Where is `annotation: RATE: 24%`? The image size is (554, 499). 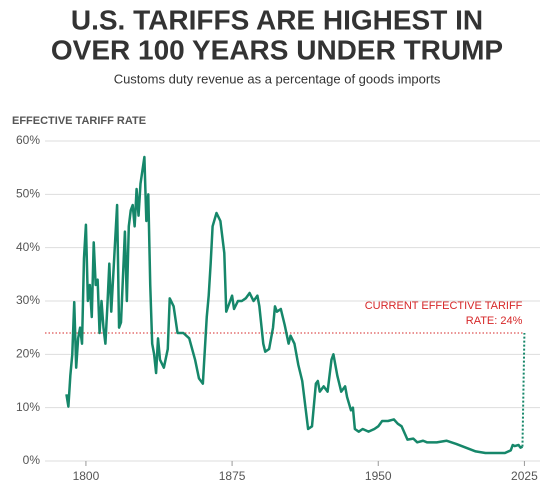
annotation: RATE: 24% is located at coordinates (494, 321).